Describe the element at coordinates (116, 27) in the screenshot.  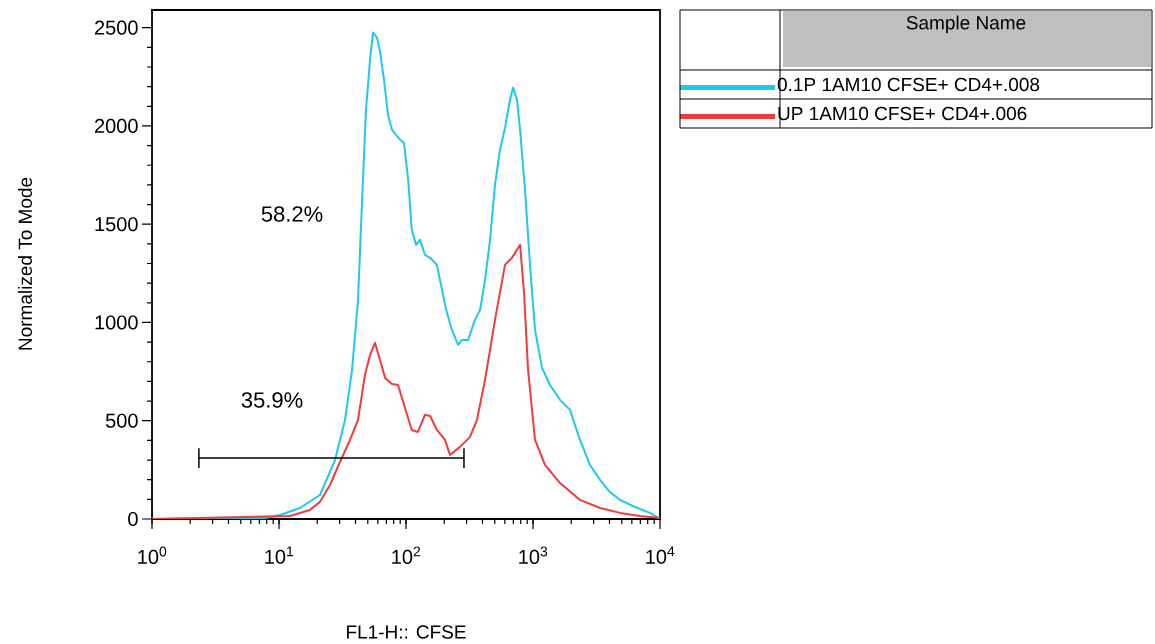
I see `y-tick-label: 2500` at that location.